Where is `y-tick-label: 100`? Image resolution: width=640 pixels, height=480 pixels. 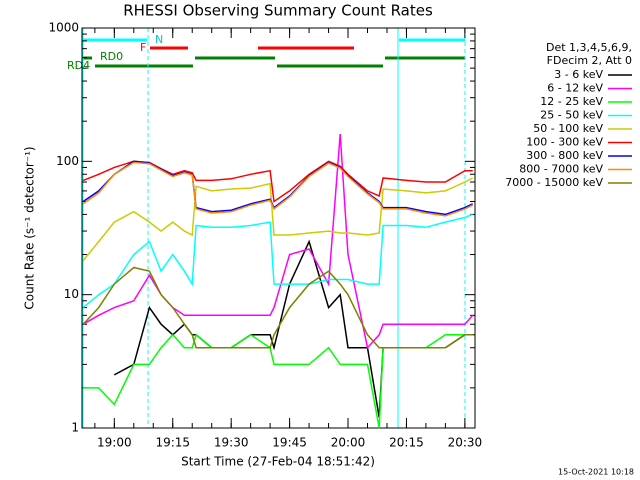
y-tick-label: 100 is located at coordinates (67, 161).